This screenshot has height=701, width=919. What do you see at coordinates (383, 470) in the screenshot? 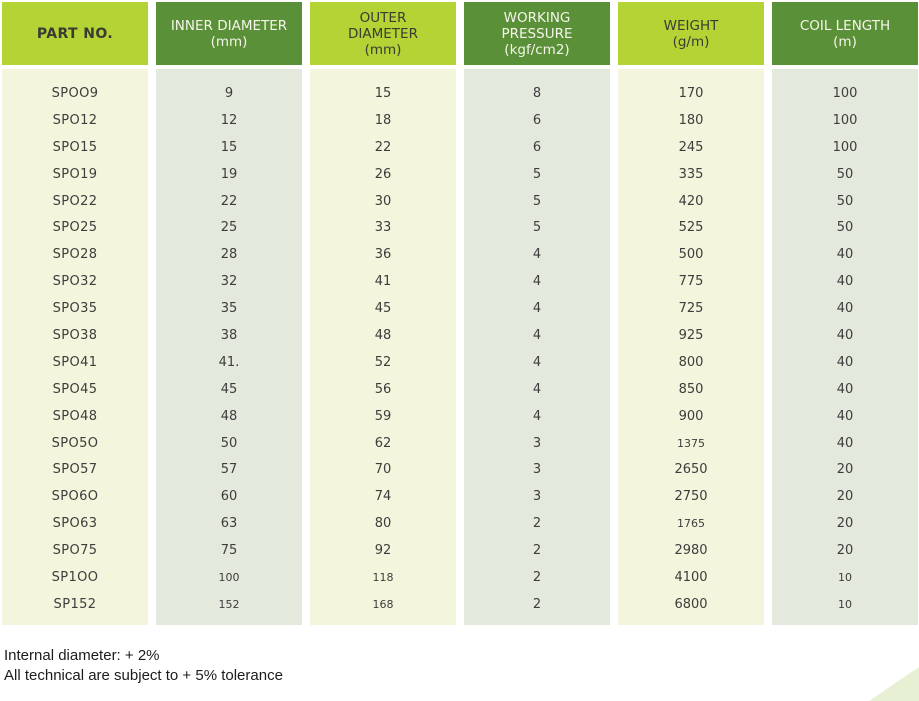
I see `cell-outer-diameter-row-15: 70` at bounding box center [383, 470].